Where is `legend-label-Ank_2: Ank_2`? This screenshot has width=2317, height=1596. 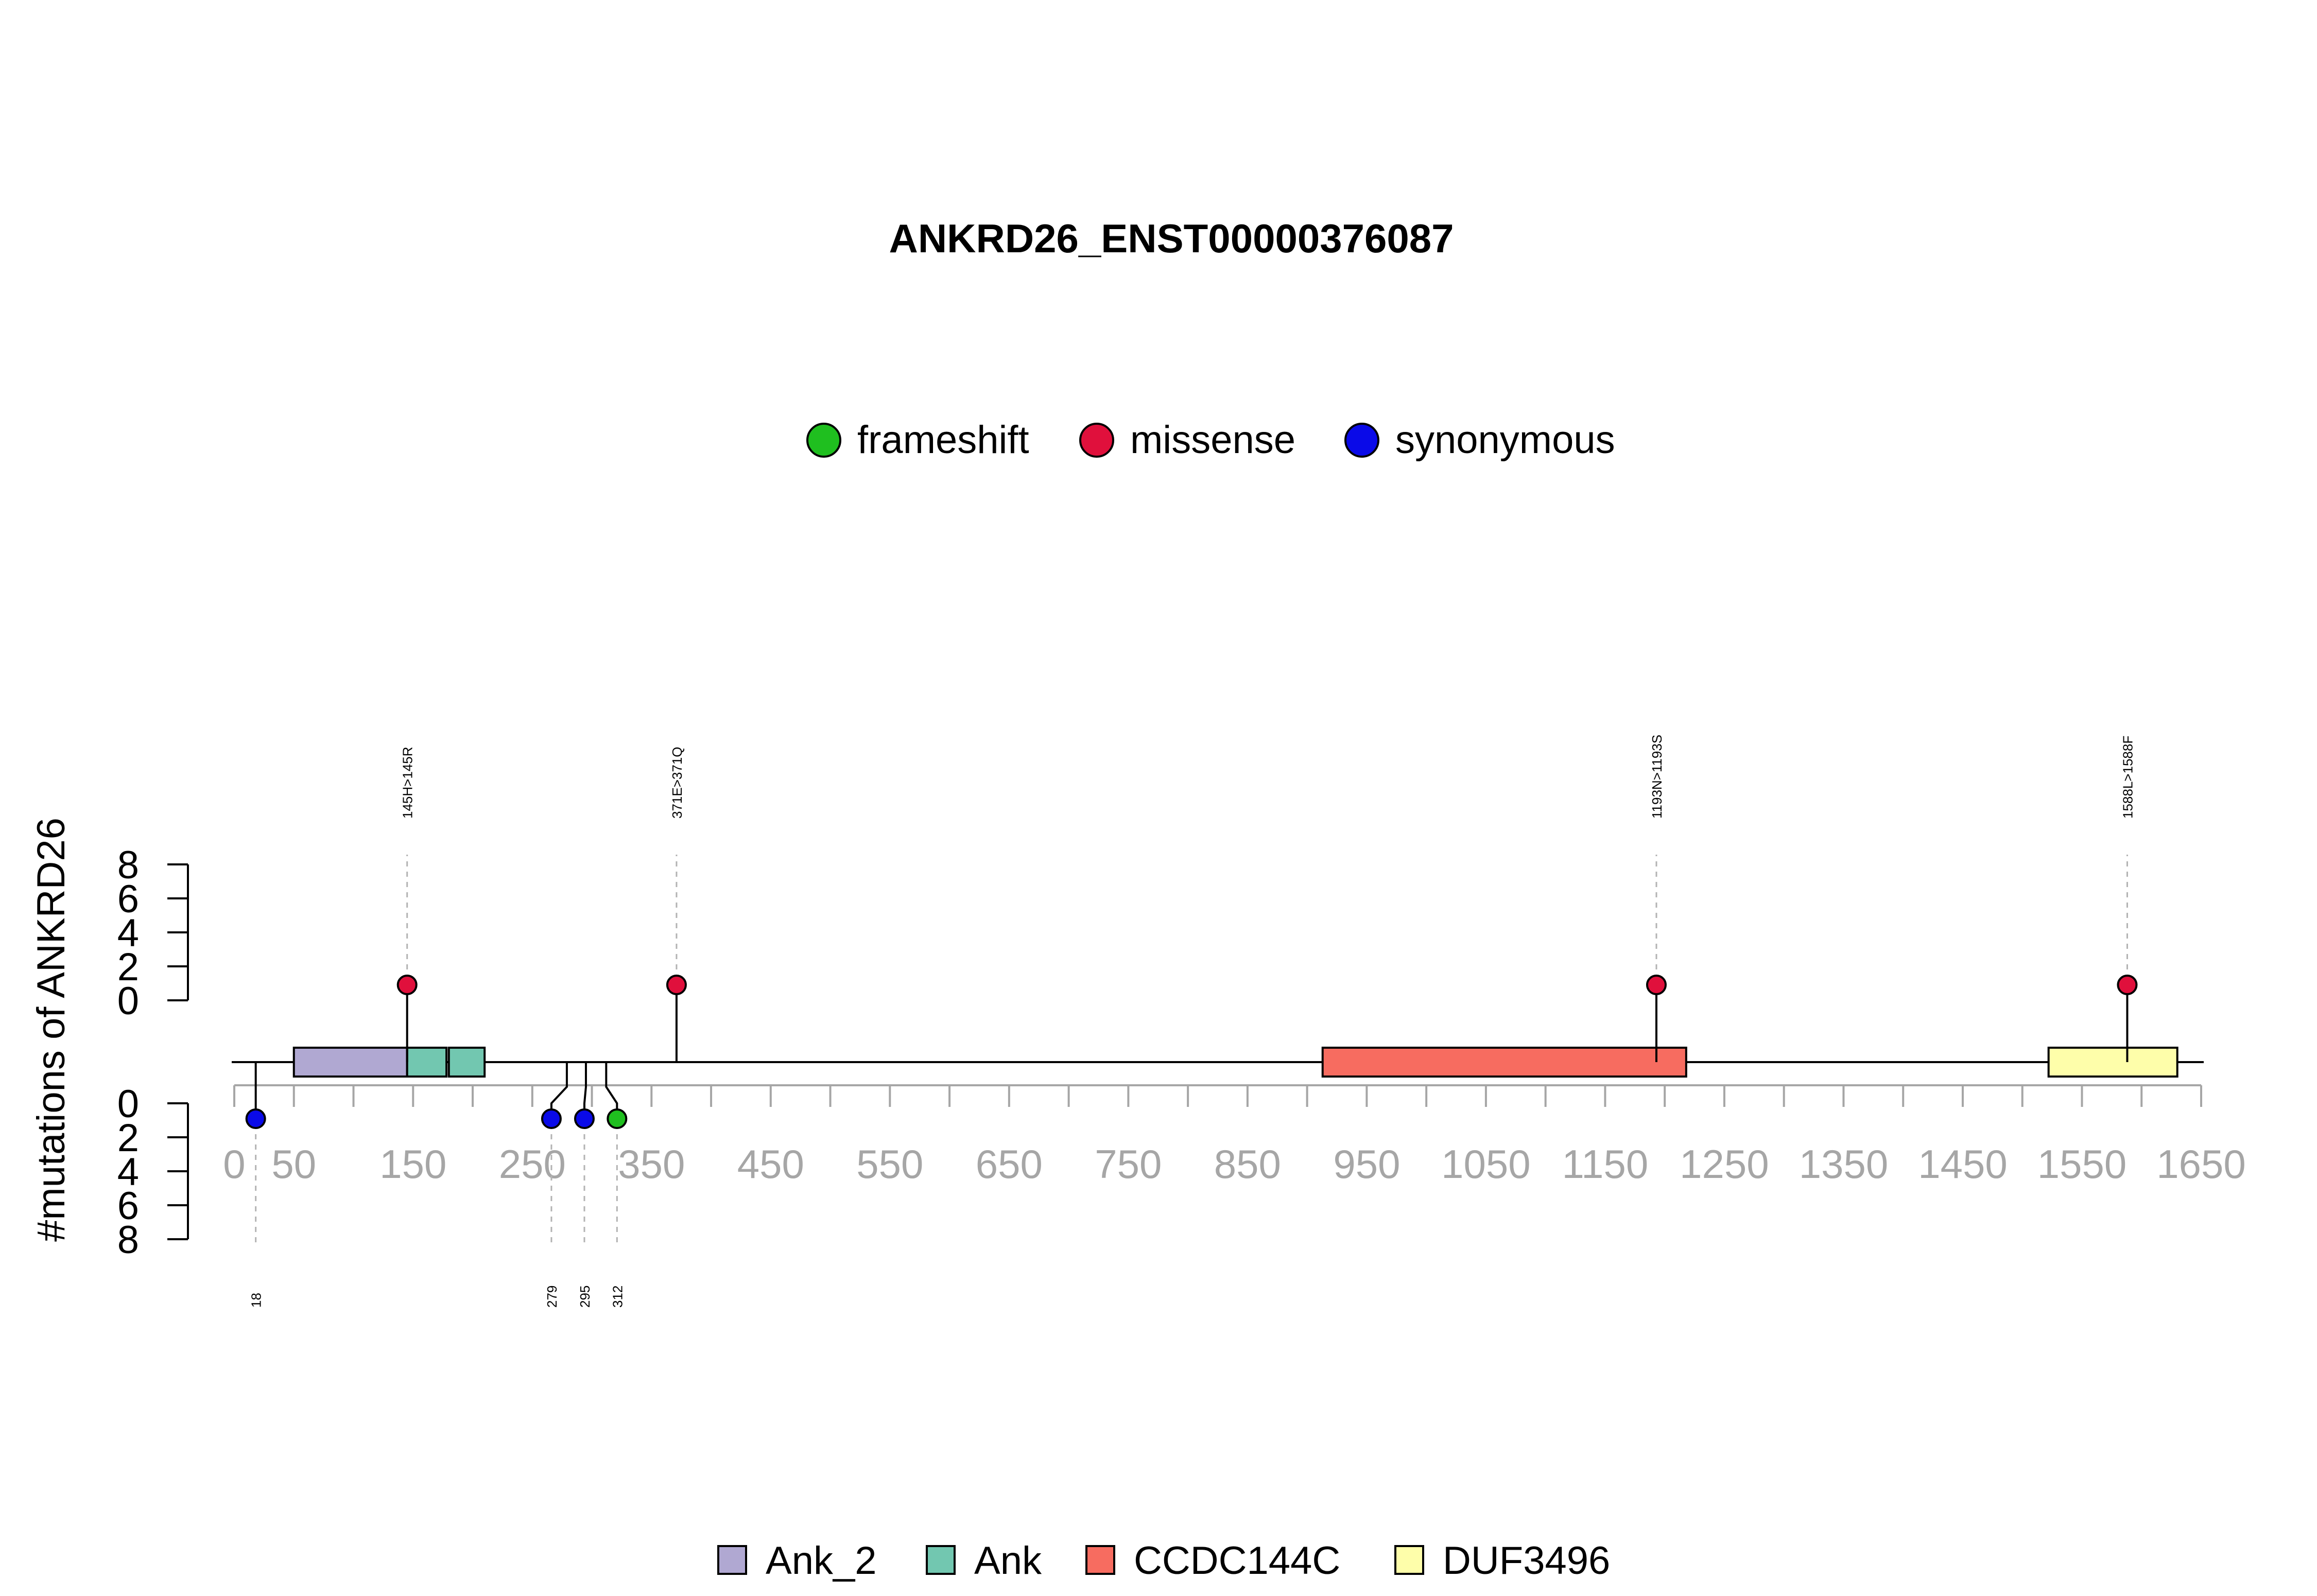 legend-label-Ank_2: Ank_2 is located at coordinates (821, 1561).